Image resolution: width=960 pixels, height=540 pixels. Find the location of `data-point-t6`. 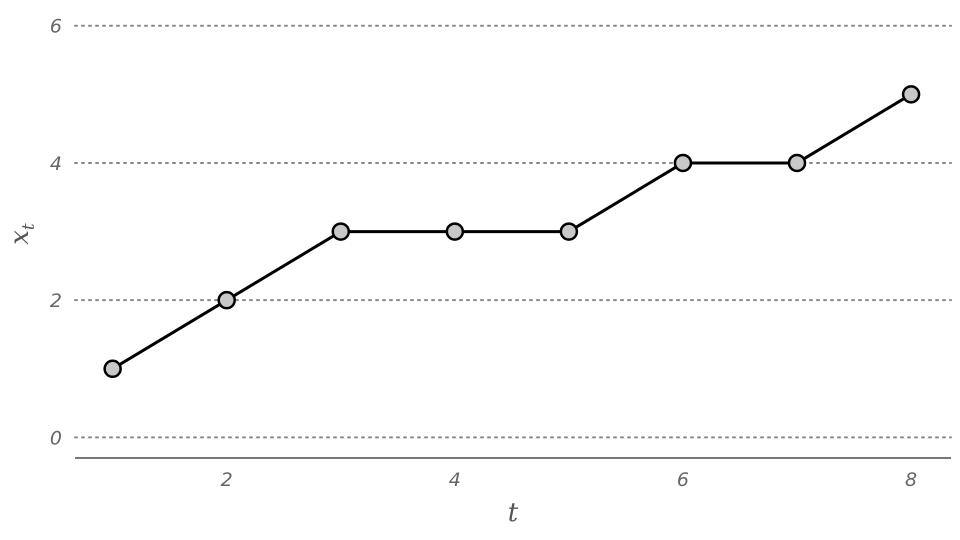

data-point-t6 is located at coordinates (683, 163).